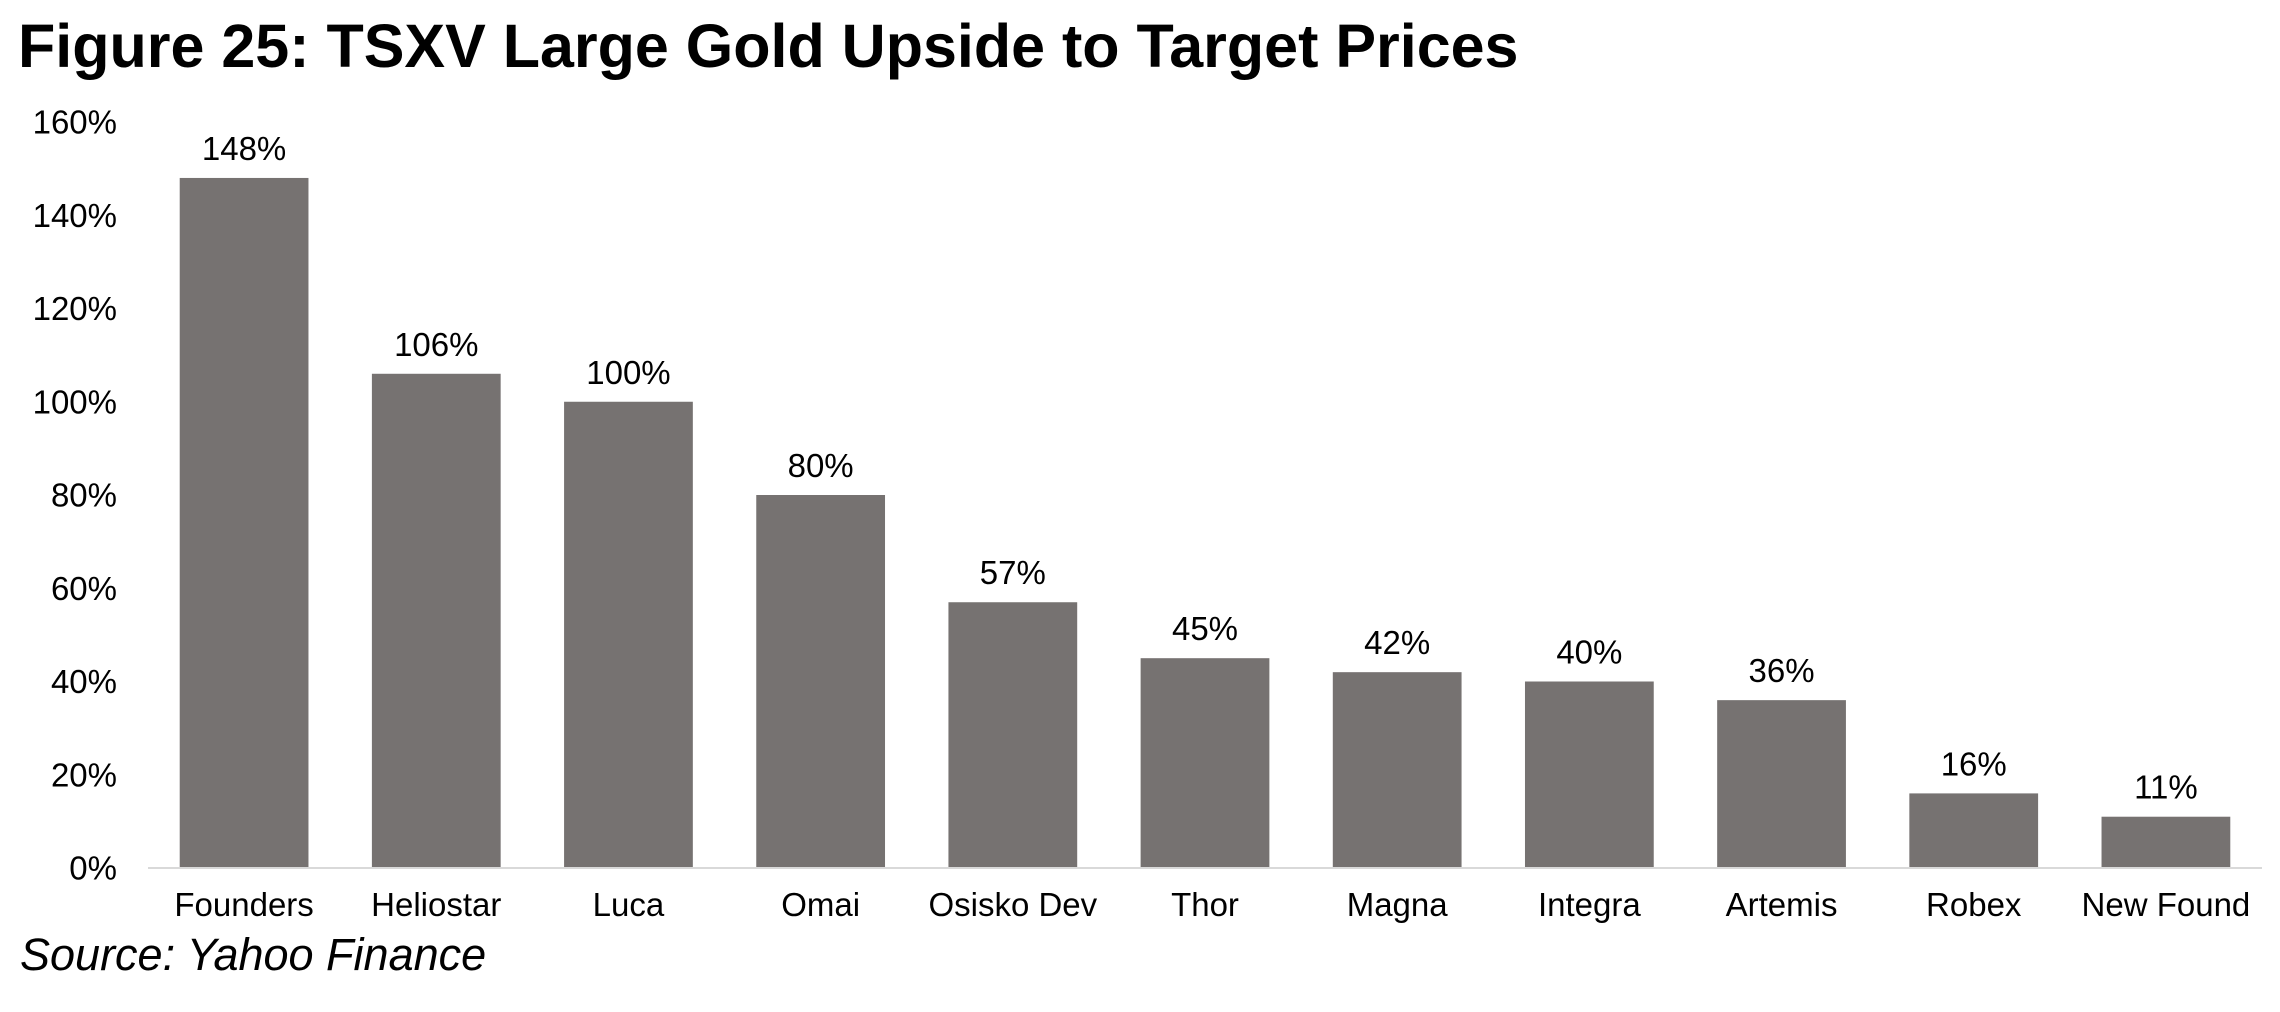 Image resolution: width=2280 pixels, height=1012 pixels. Describe the element at coordinates (821, 465) in the screenshot. I see `data-label: 80%` at that location.